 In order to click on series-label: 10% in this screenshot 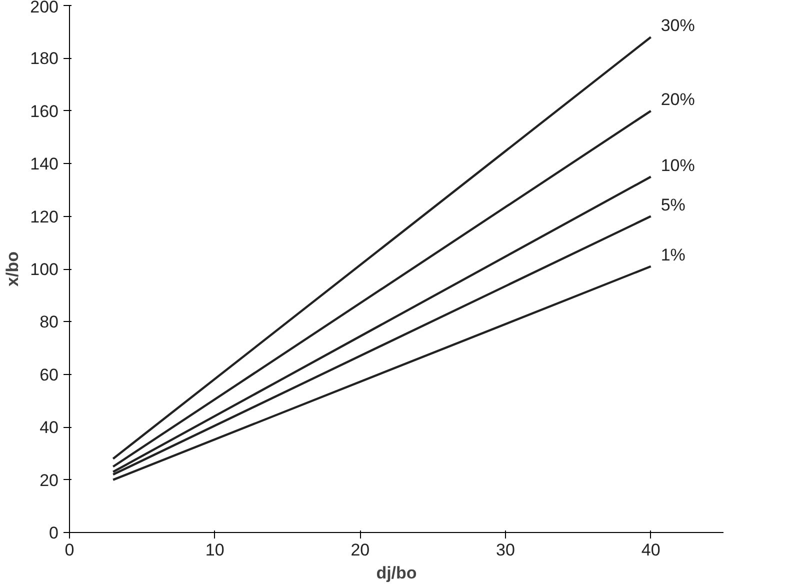, I will do `click(677, 165)`.